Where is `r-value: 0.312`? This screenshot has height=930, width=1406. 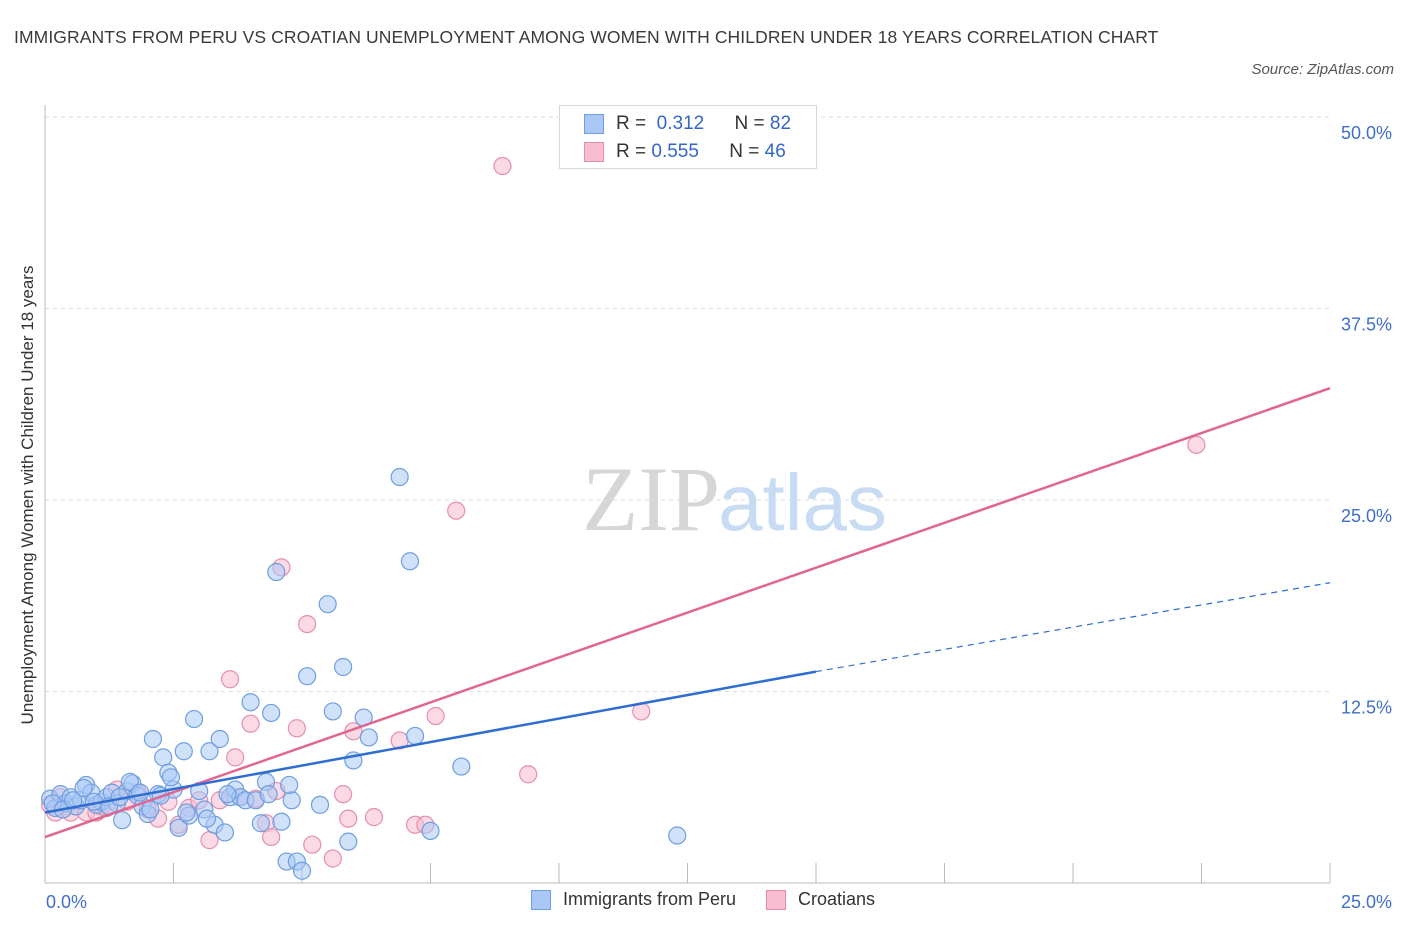
r-value: 0.312 is located at coordinates (680, 123).